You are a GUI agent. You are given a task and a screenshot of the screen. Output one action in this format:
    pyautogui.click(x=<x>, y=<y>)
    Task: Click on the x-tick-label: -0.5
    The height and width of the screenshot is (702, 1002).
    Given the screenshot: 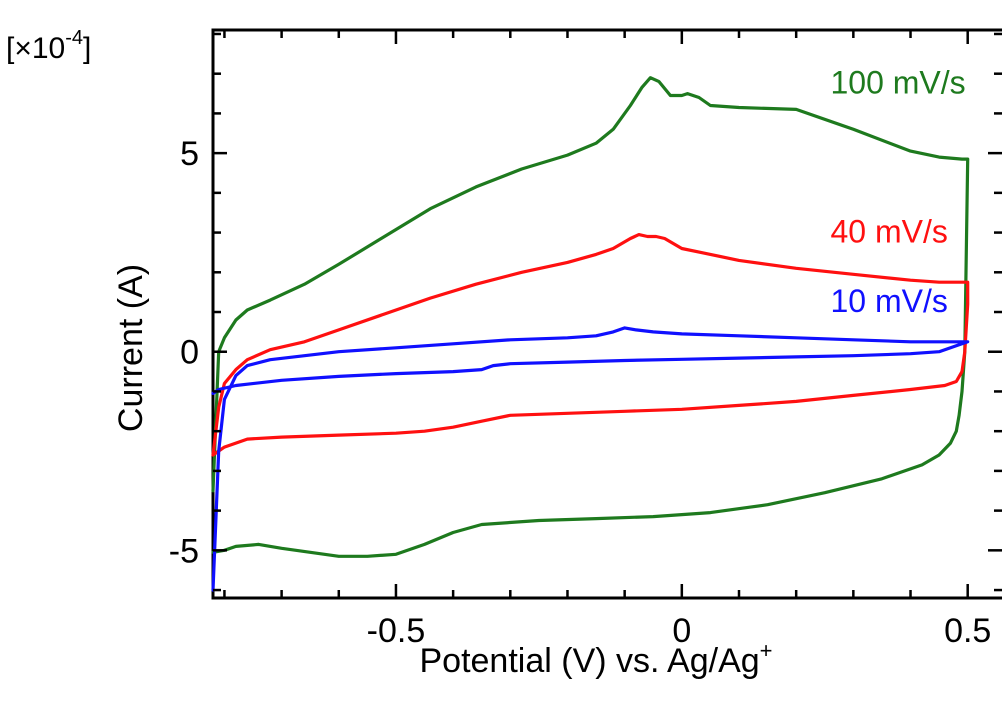 What is the action you would take?
    pyautogui.click(x=396, y=631)
    